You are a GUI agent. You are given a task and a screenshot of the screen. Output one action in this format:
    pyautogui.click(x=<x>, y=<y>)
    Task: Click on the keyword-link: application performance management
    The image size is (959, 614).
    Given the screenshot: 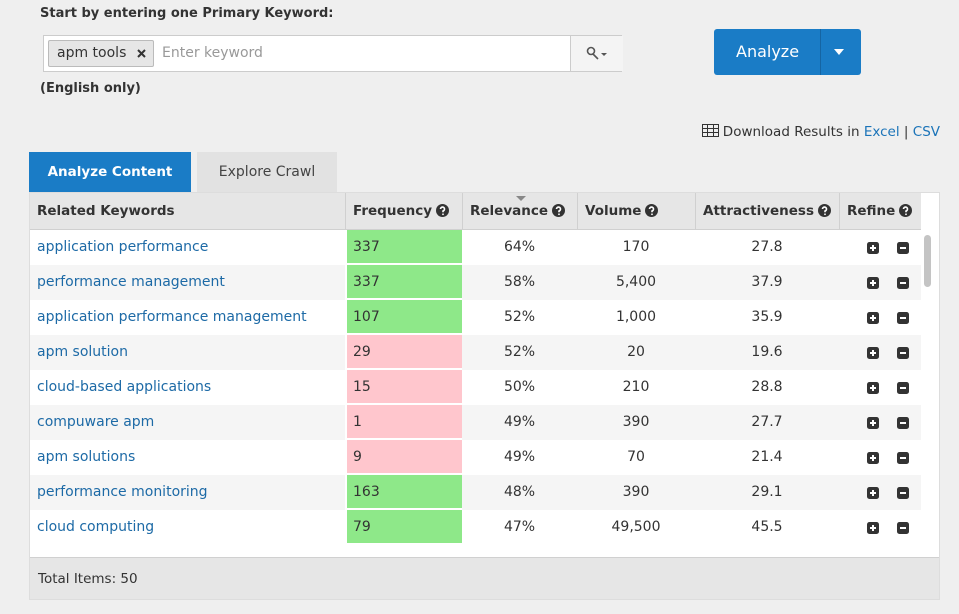 What is the action you would take?
    pyautogui.click(x=172, y=317)
    